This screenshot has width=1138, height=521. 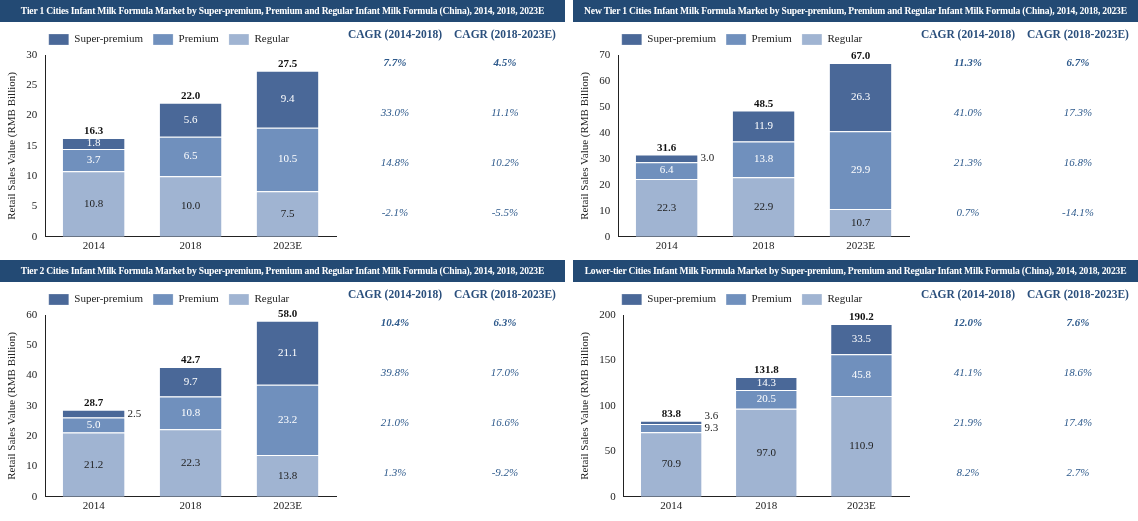 What do you see at coordinates (608, 359) in the screenshot?
I see `y-tick-label: 150` at bounding box center [608, 359].